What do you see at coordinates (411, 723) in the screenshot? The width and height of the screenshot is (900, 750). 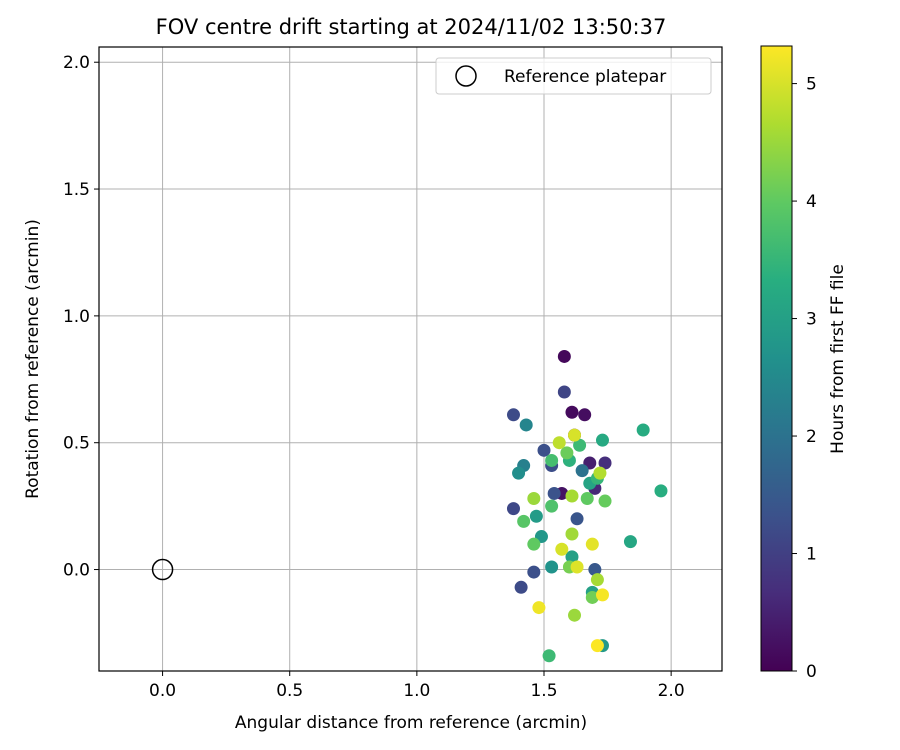 I see `x-axis-label: Angular distance from reference (arcmin)` at bounding box center [411, 723].